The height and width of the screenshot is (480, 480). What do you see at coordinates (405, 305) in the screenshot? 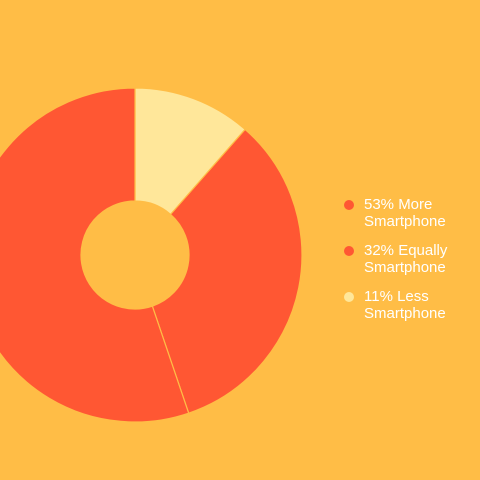
I see `legend-label: 11% Less Smartphone` at bounding box center [405, 305].